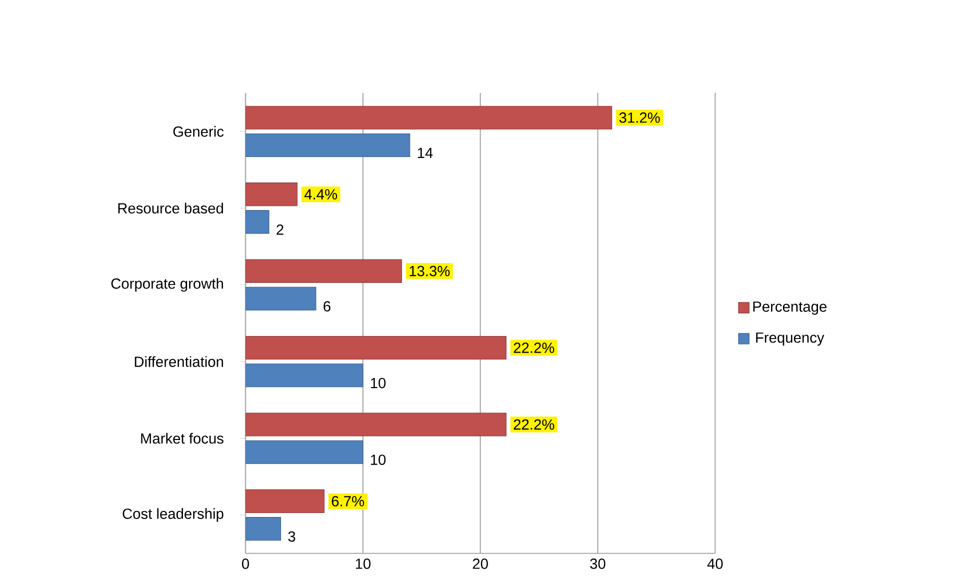 The image size is (958, 580). What do you see at coordinates (182, 438) in the screenshot?
I see `y-tick-label: Market focus` at bounding box center [182, 438].